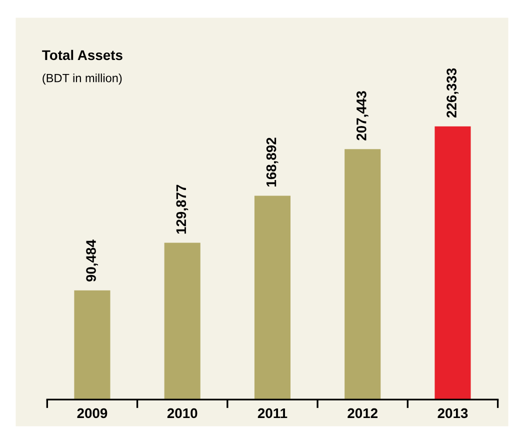 This screenshot has width=524, height=444. I want to click on chart-title: Total Assets, so click(82, 55).